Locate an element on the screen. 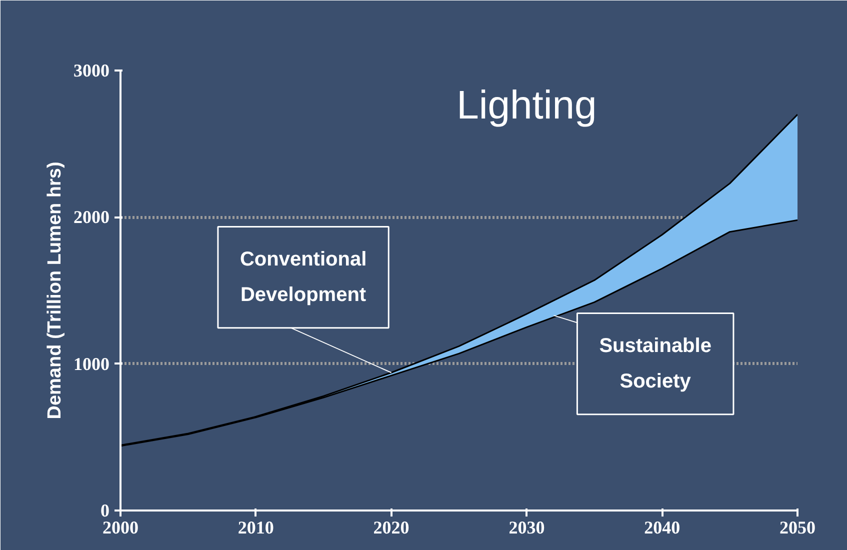 The height and width of the screenshot is (550, 847). x-tick-label: 2010 is located at coordinates (256, 528).